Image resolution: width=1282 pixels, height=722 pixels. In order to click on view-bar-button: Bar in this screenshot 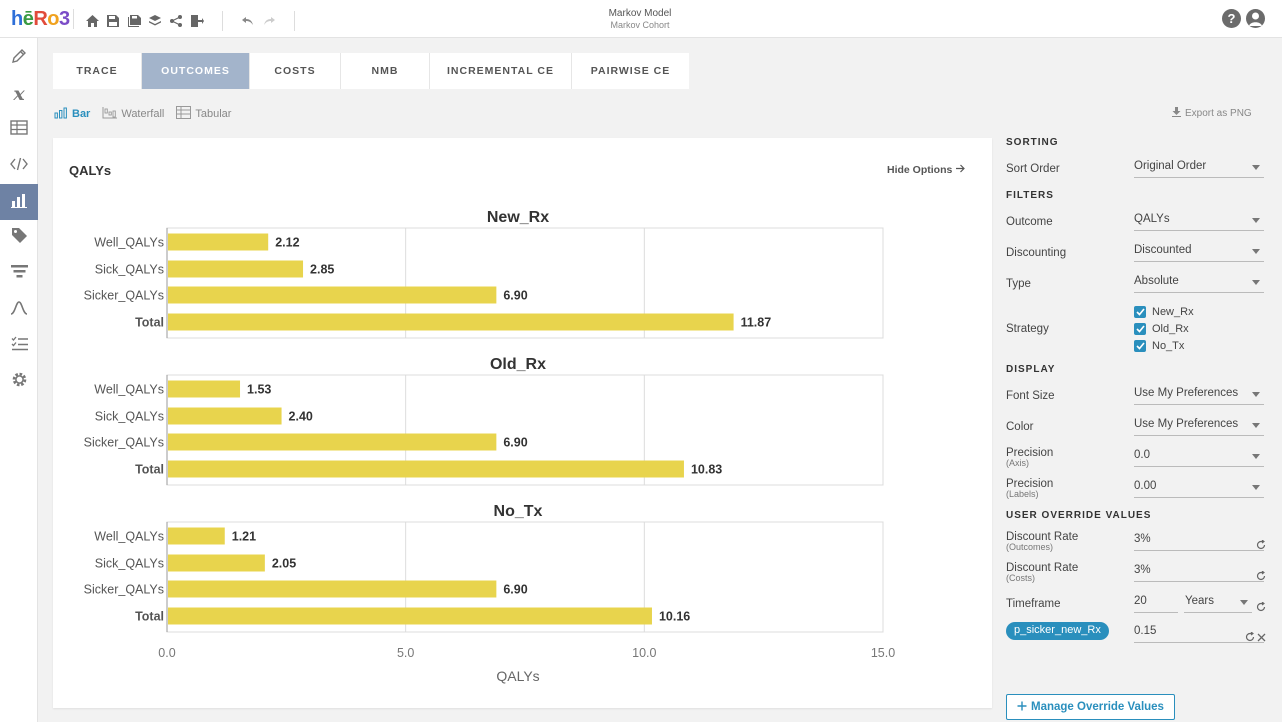, I will do `click(72, 114)`.